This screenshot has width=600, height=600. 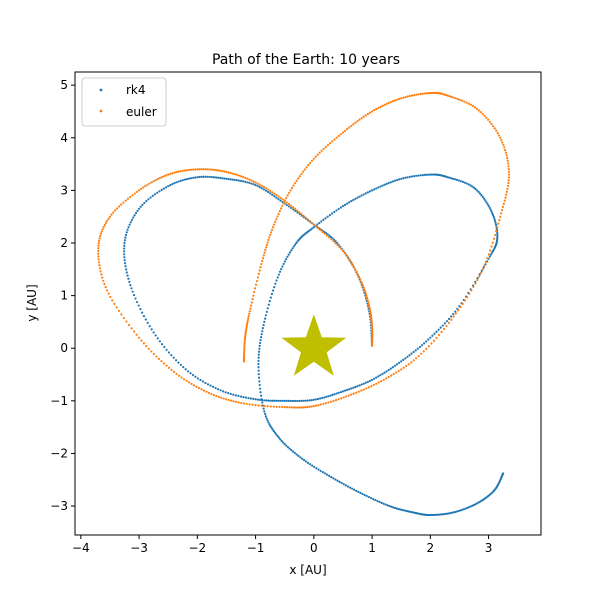 I want to click on x-tick-label: −4, so click(x=81, y=548).